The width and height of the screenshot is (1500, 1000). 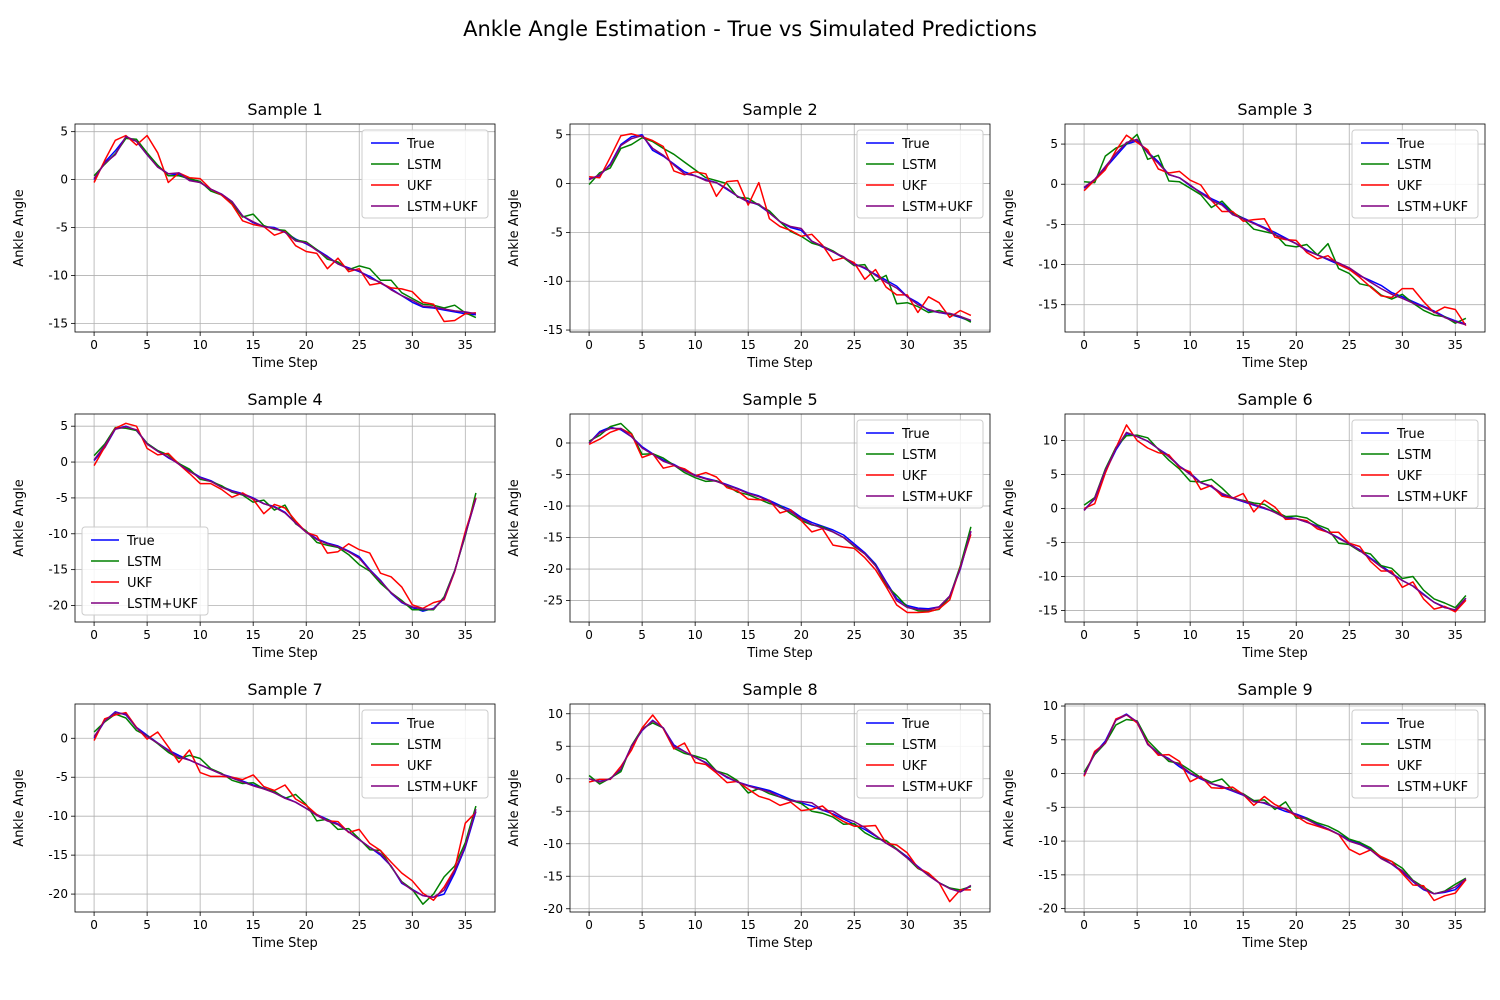 I want to click on series-line-lstm, so click(x=1275, y=806).